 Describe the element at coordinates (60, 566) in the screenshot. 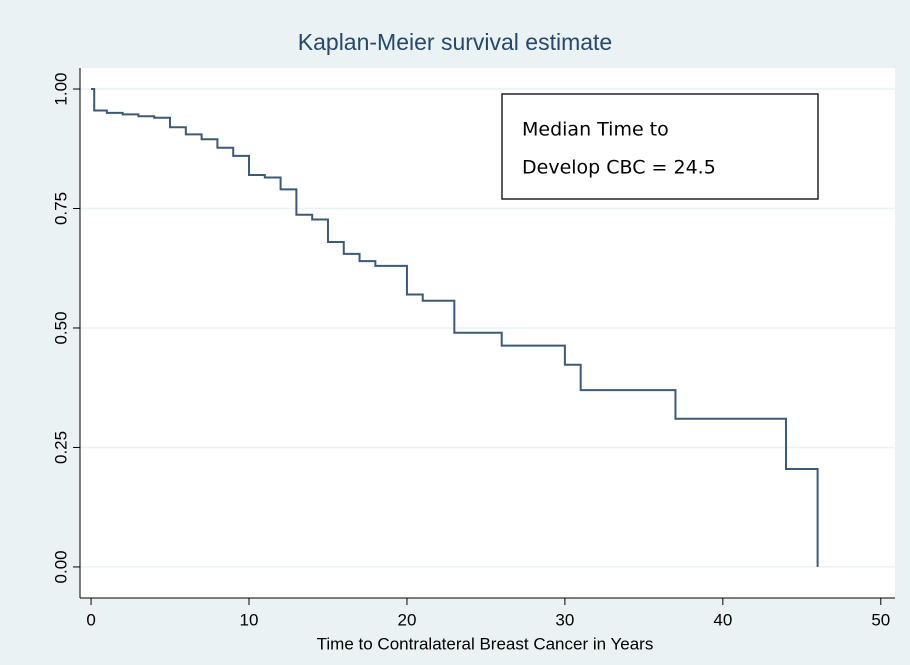

I see `y-tick-label: 0.00` at that location.